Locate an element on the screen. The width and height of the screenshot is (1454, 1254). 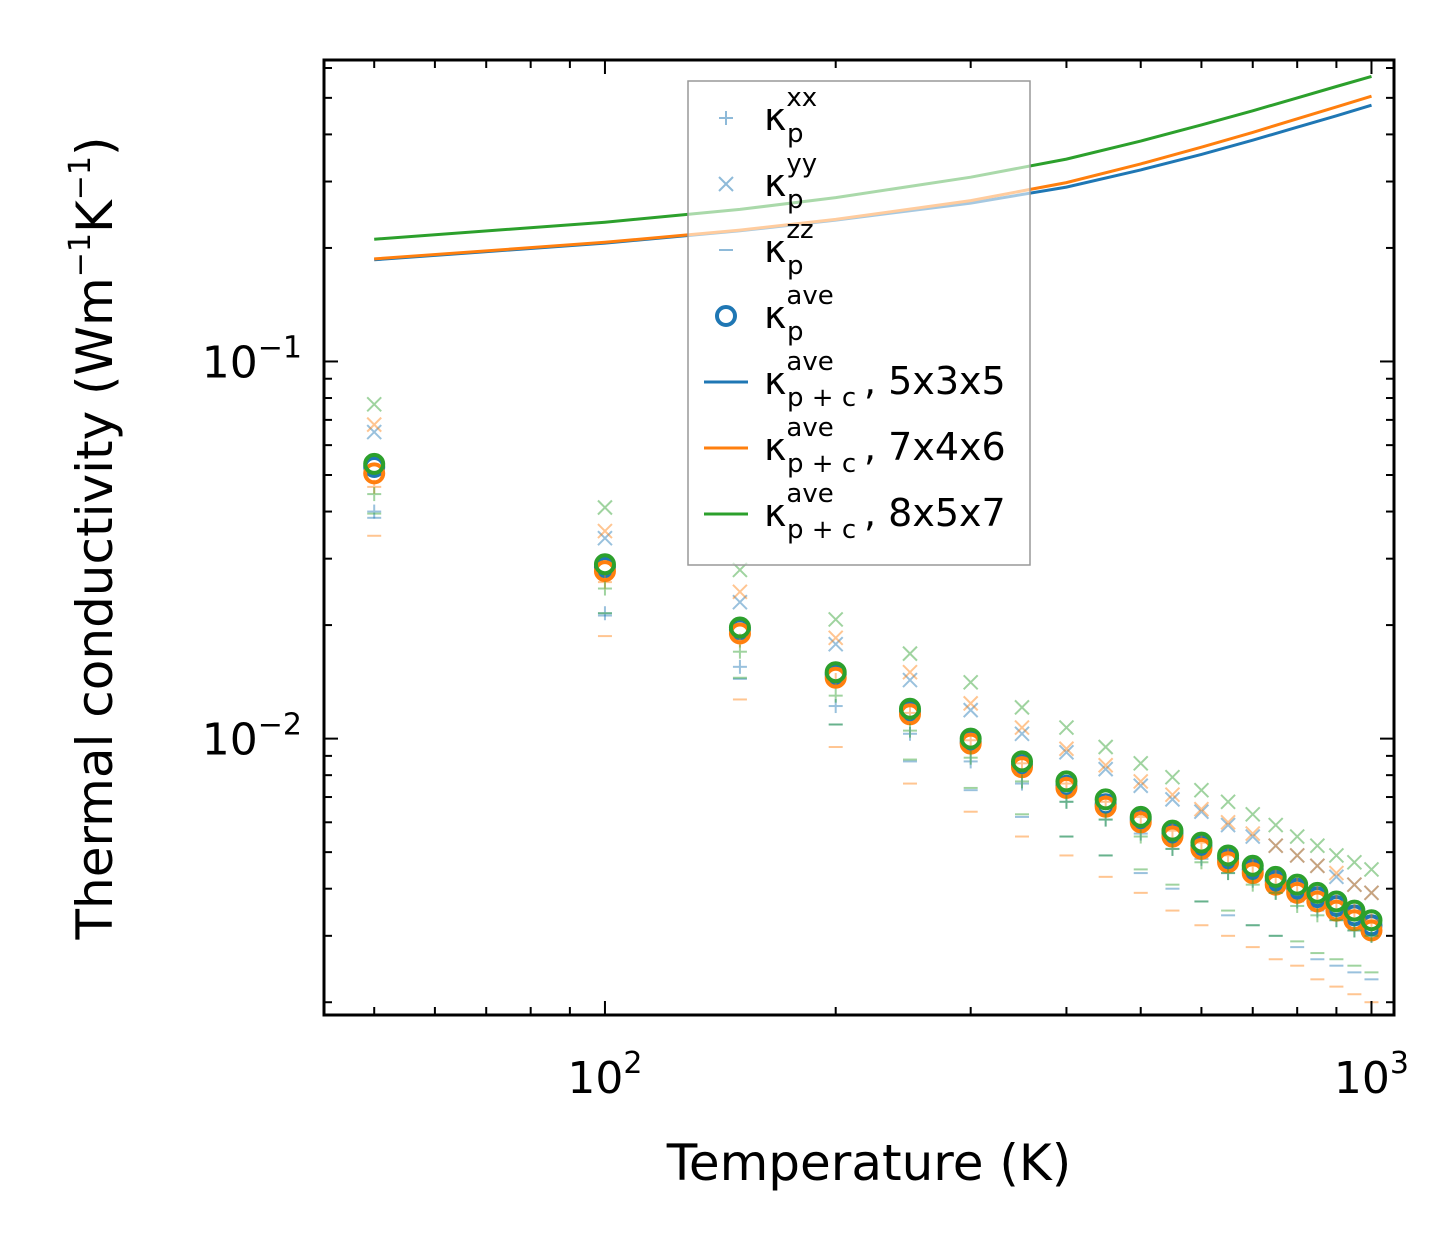
point-yy-7x4x6-700-d2 is located at coordinates (1253, 833).